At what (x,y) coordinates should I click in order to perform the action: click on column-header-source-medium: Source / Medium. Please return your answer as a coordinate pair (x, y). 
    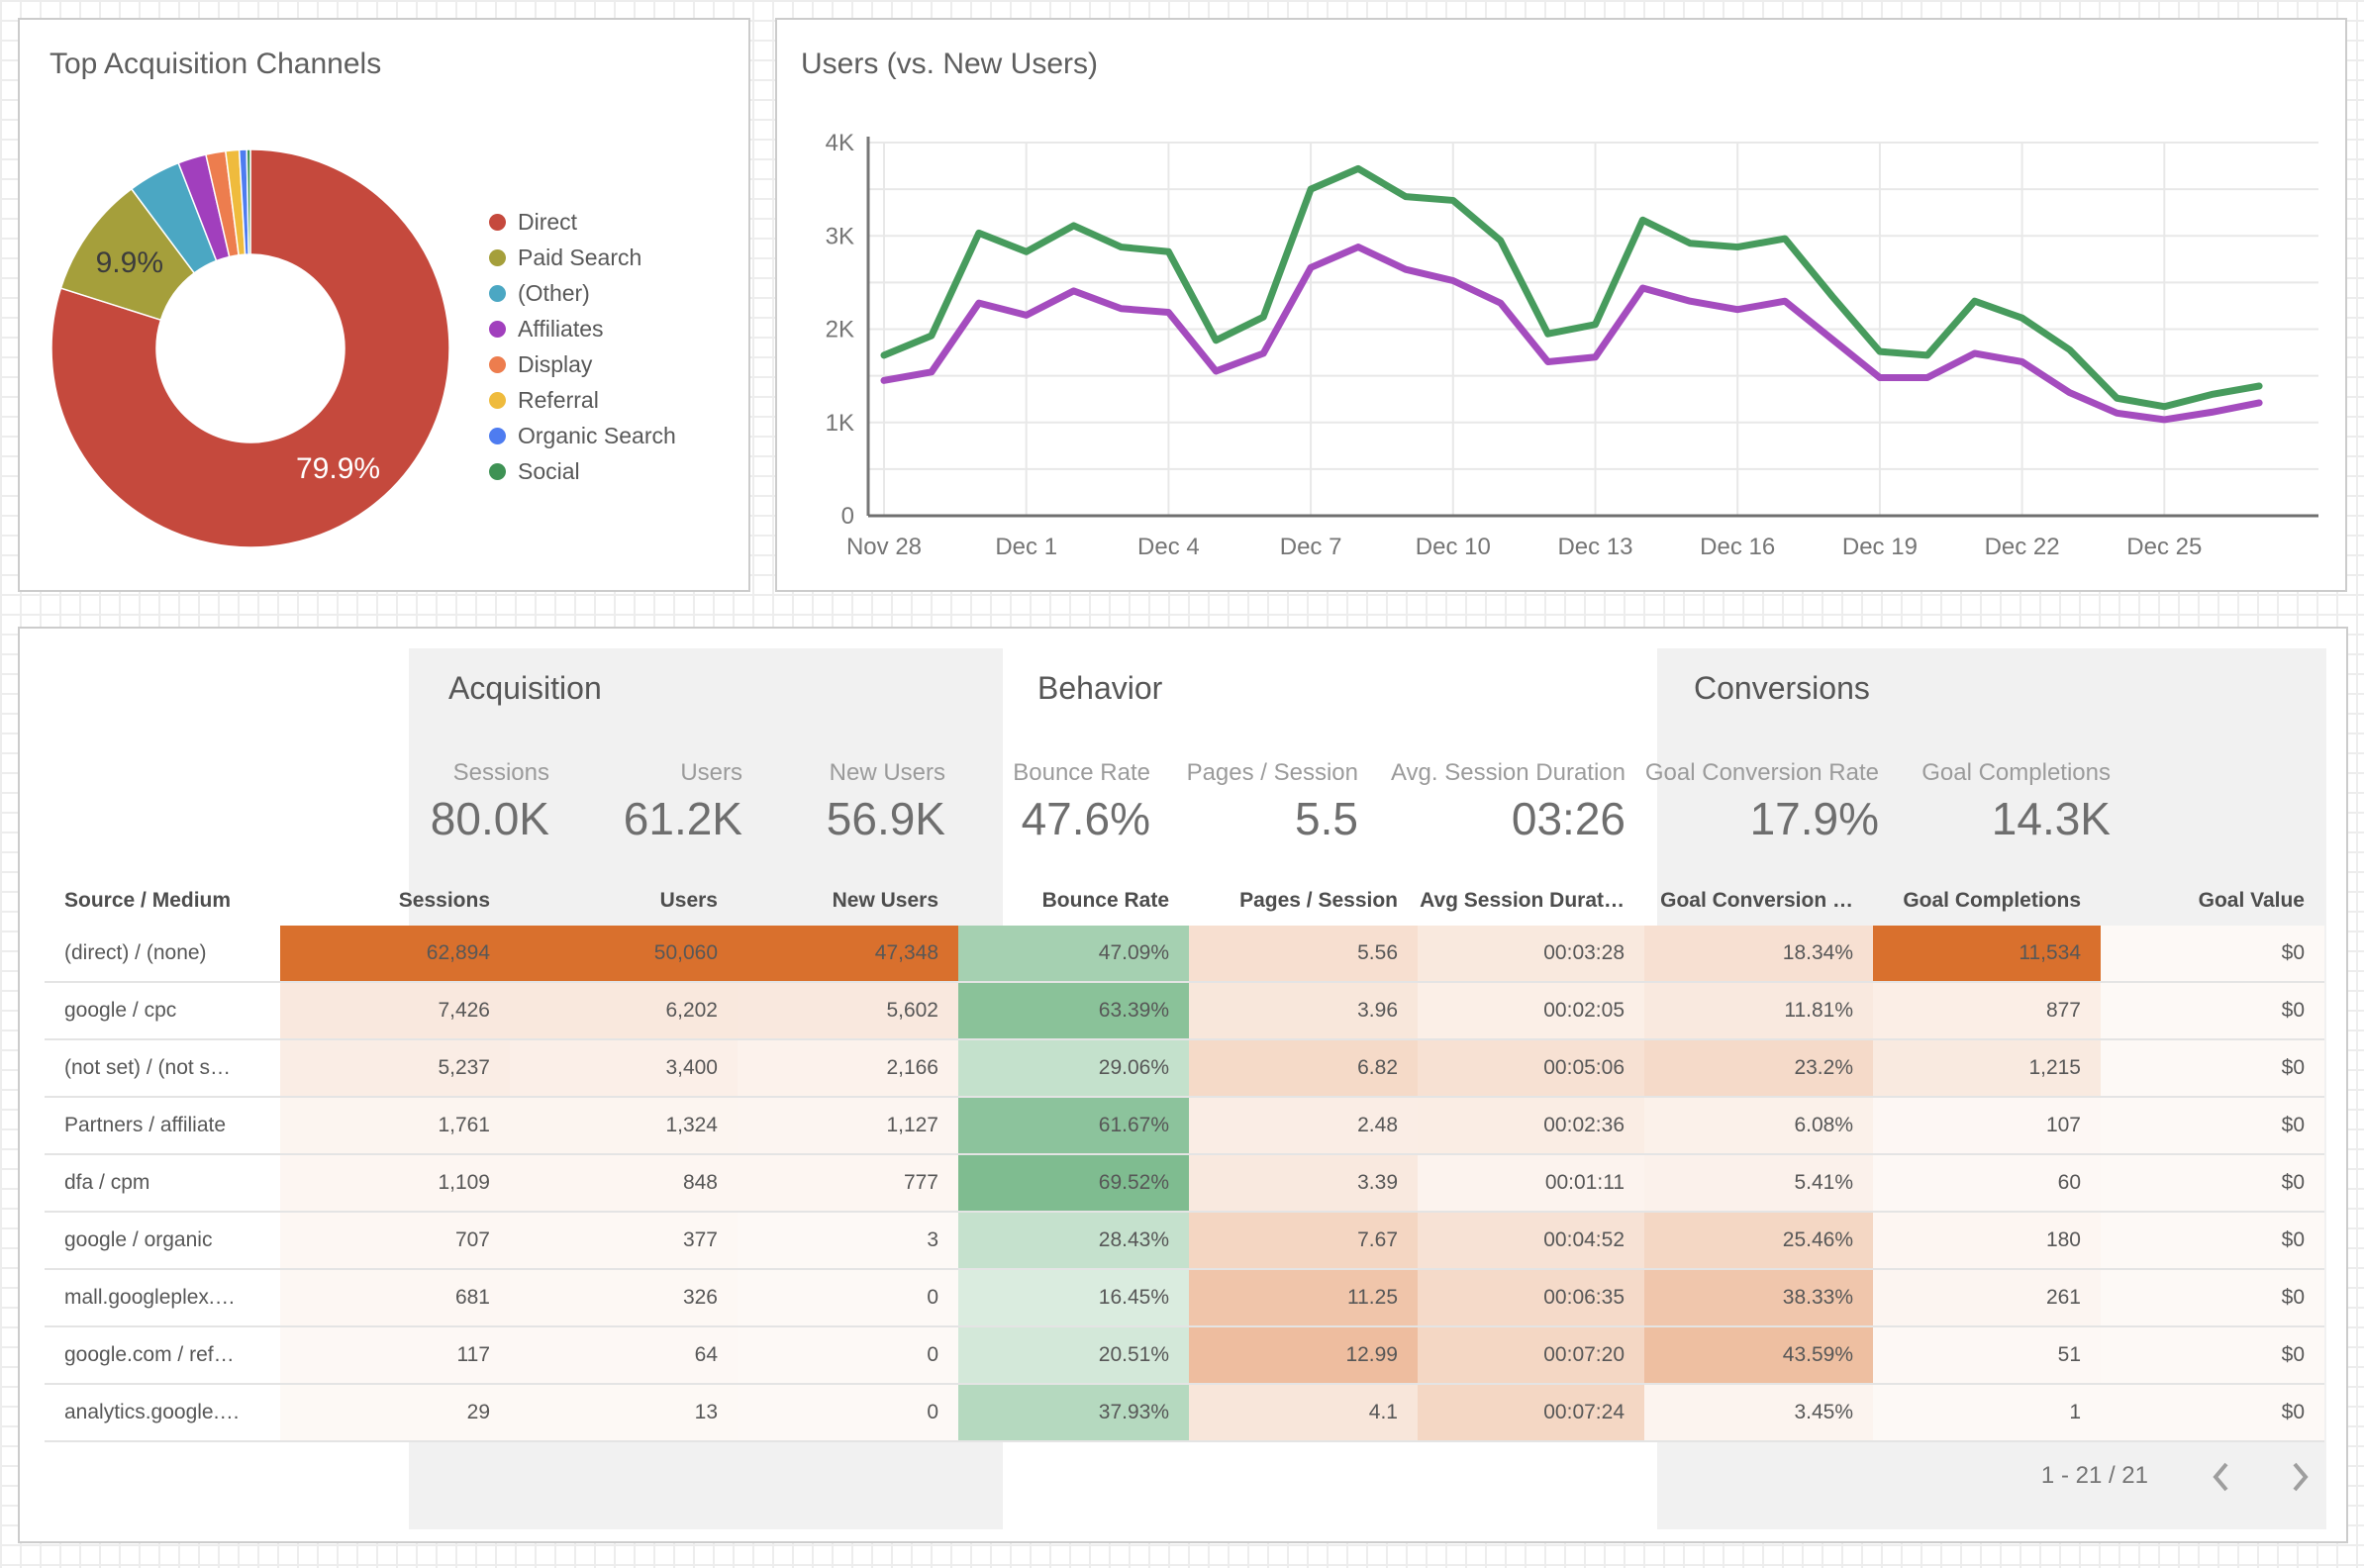
    Looking at the image, I should click on (148, 900).